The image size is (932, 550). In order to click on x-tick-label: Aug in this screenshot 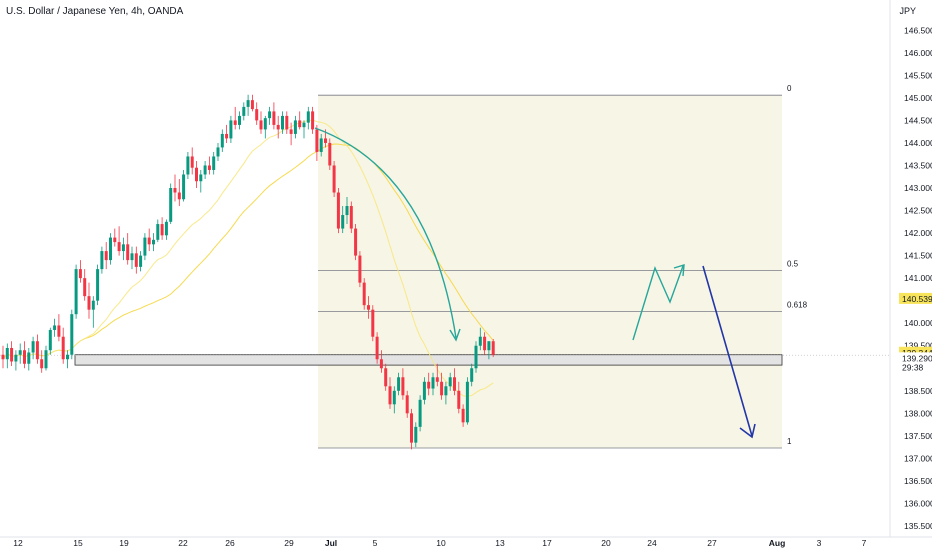, I will do `click(777, 543)`.